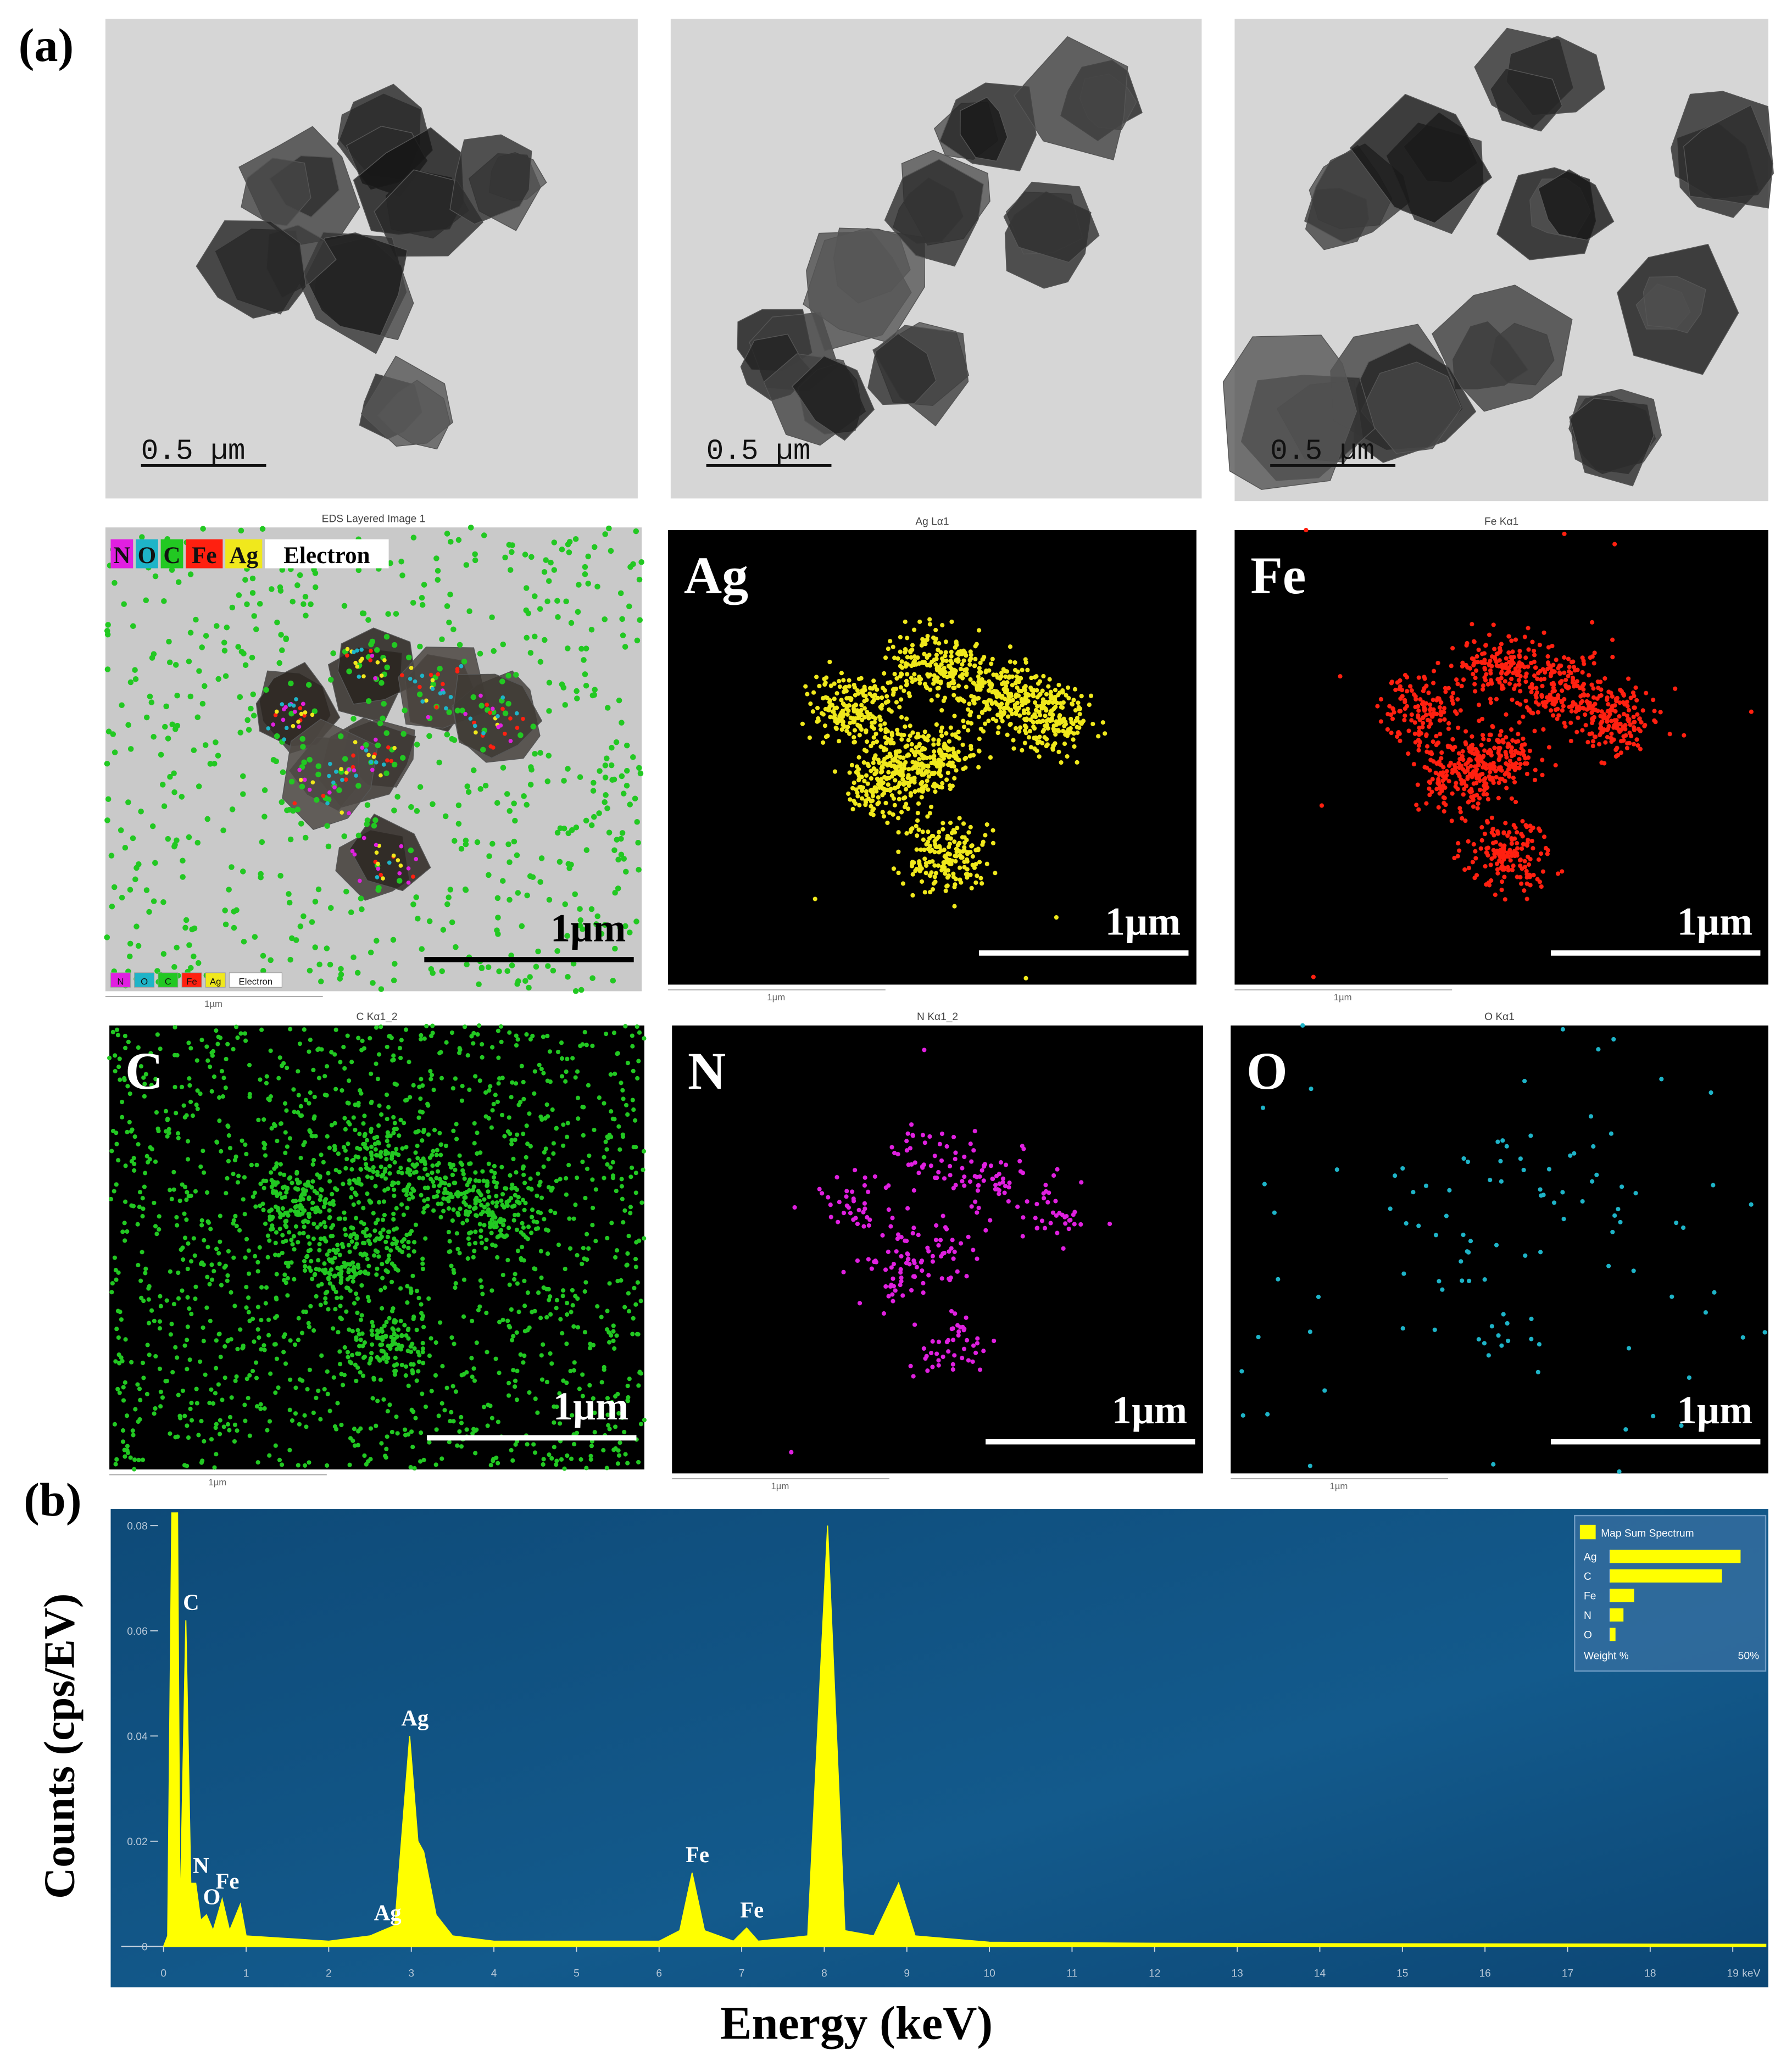  What do you see at coordinates (120, 980) in the screenshot?
I see `mini-legend-chip` at bounding box center [120, 980].